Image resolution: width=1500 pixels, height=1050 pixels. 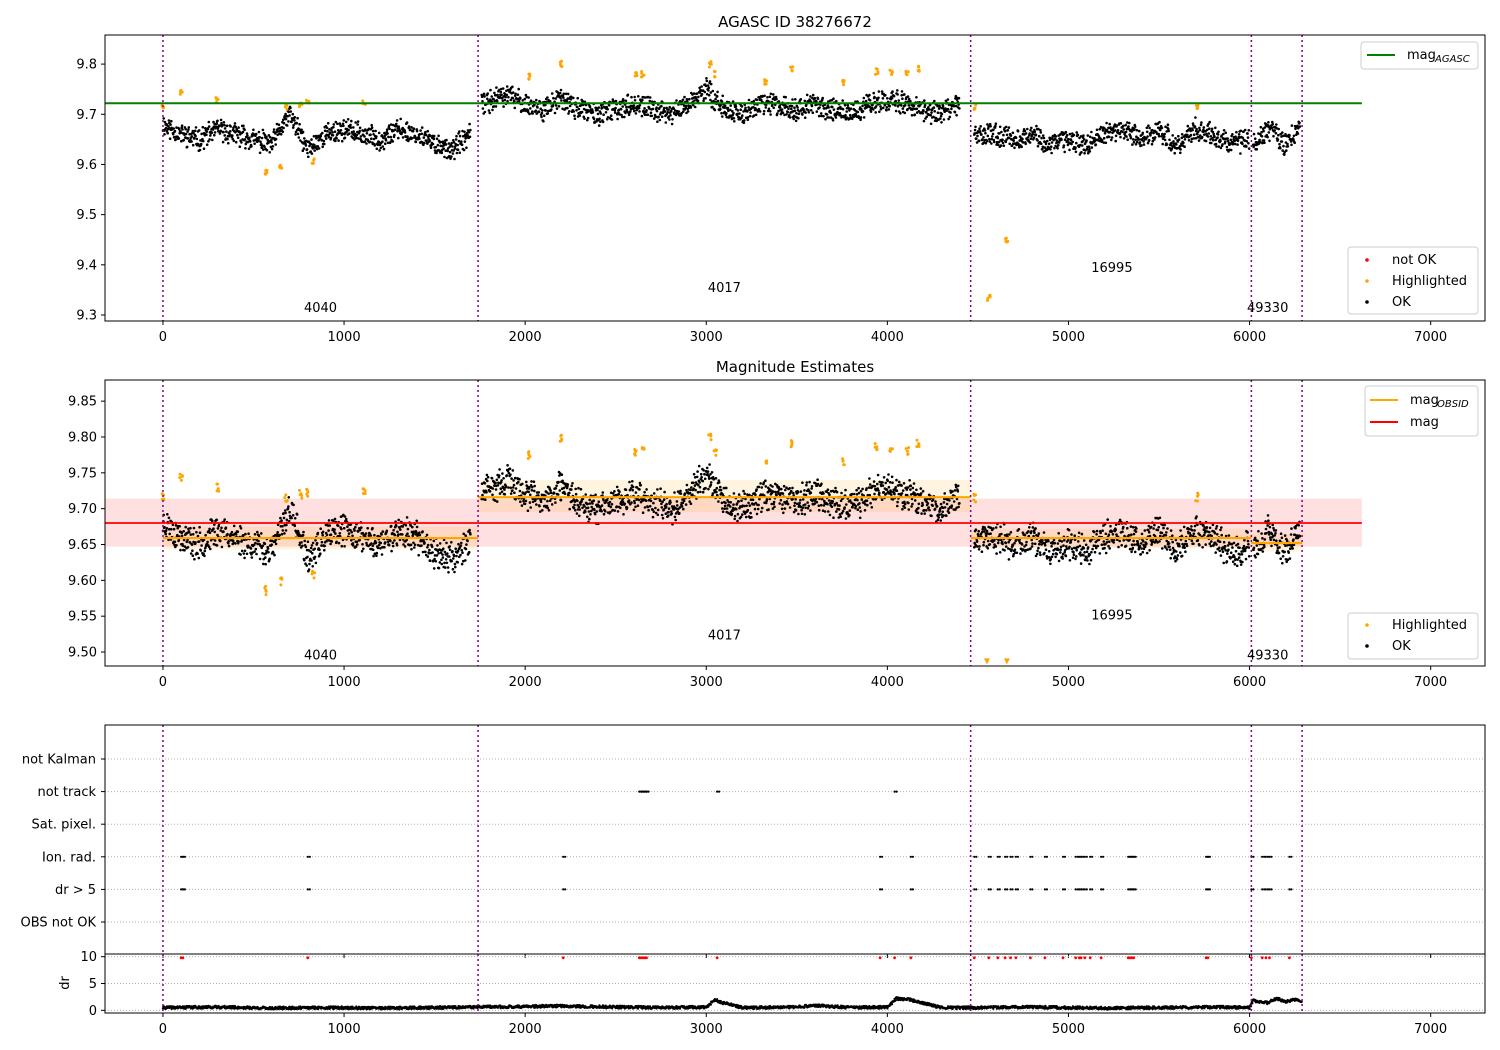 I want to click on highlighted-point, so click(x=530, y=74).